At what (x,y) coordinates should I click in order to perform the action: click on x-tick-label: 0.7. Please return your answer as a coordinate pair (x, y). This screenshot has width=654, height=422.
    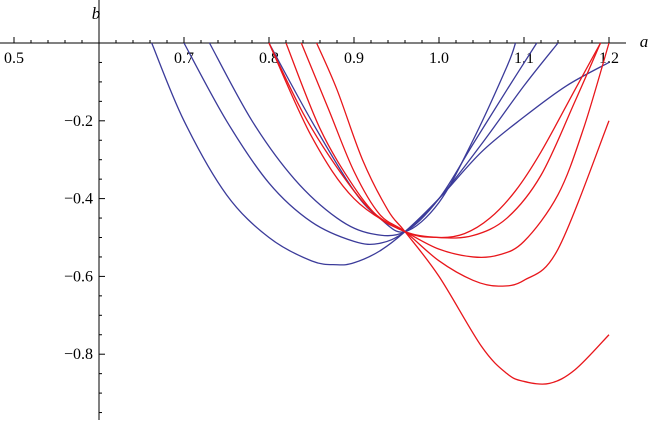
    Looking at the image, I should click on (184, 58).